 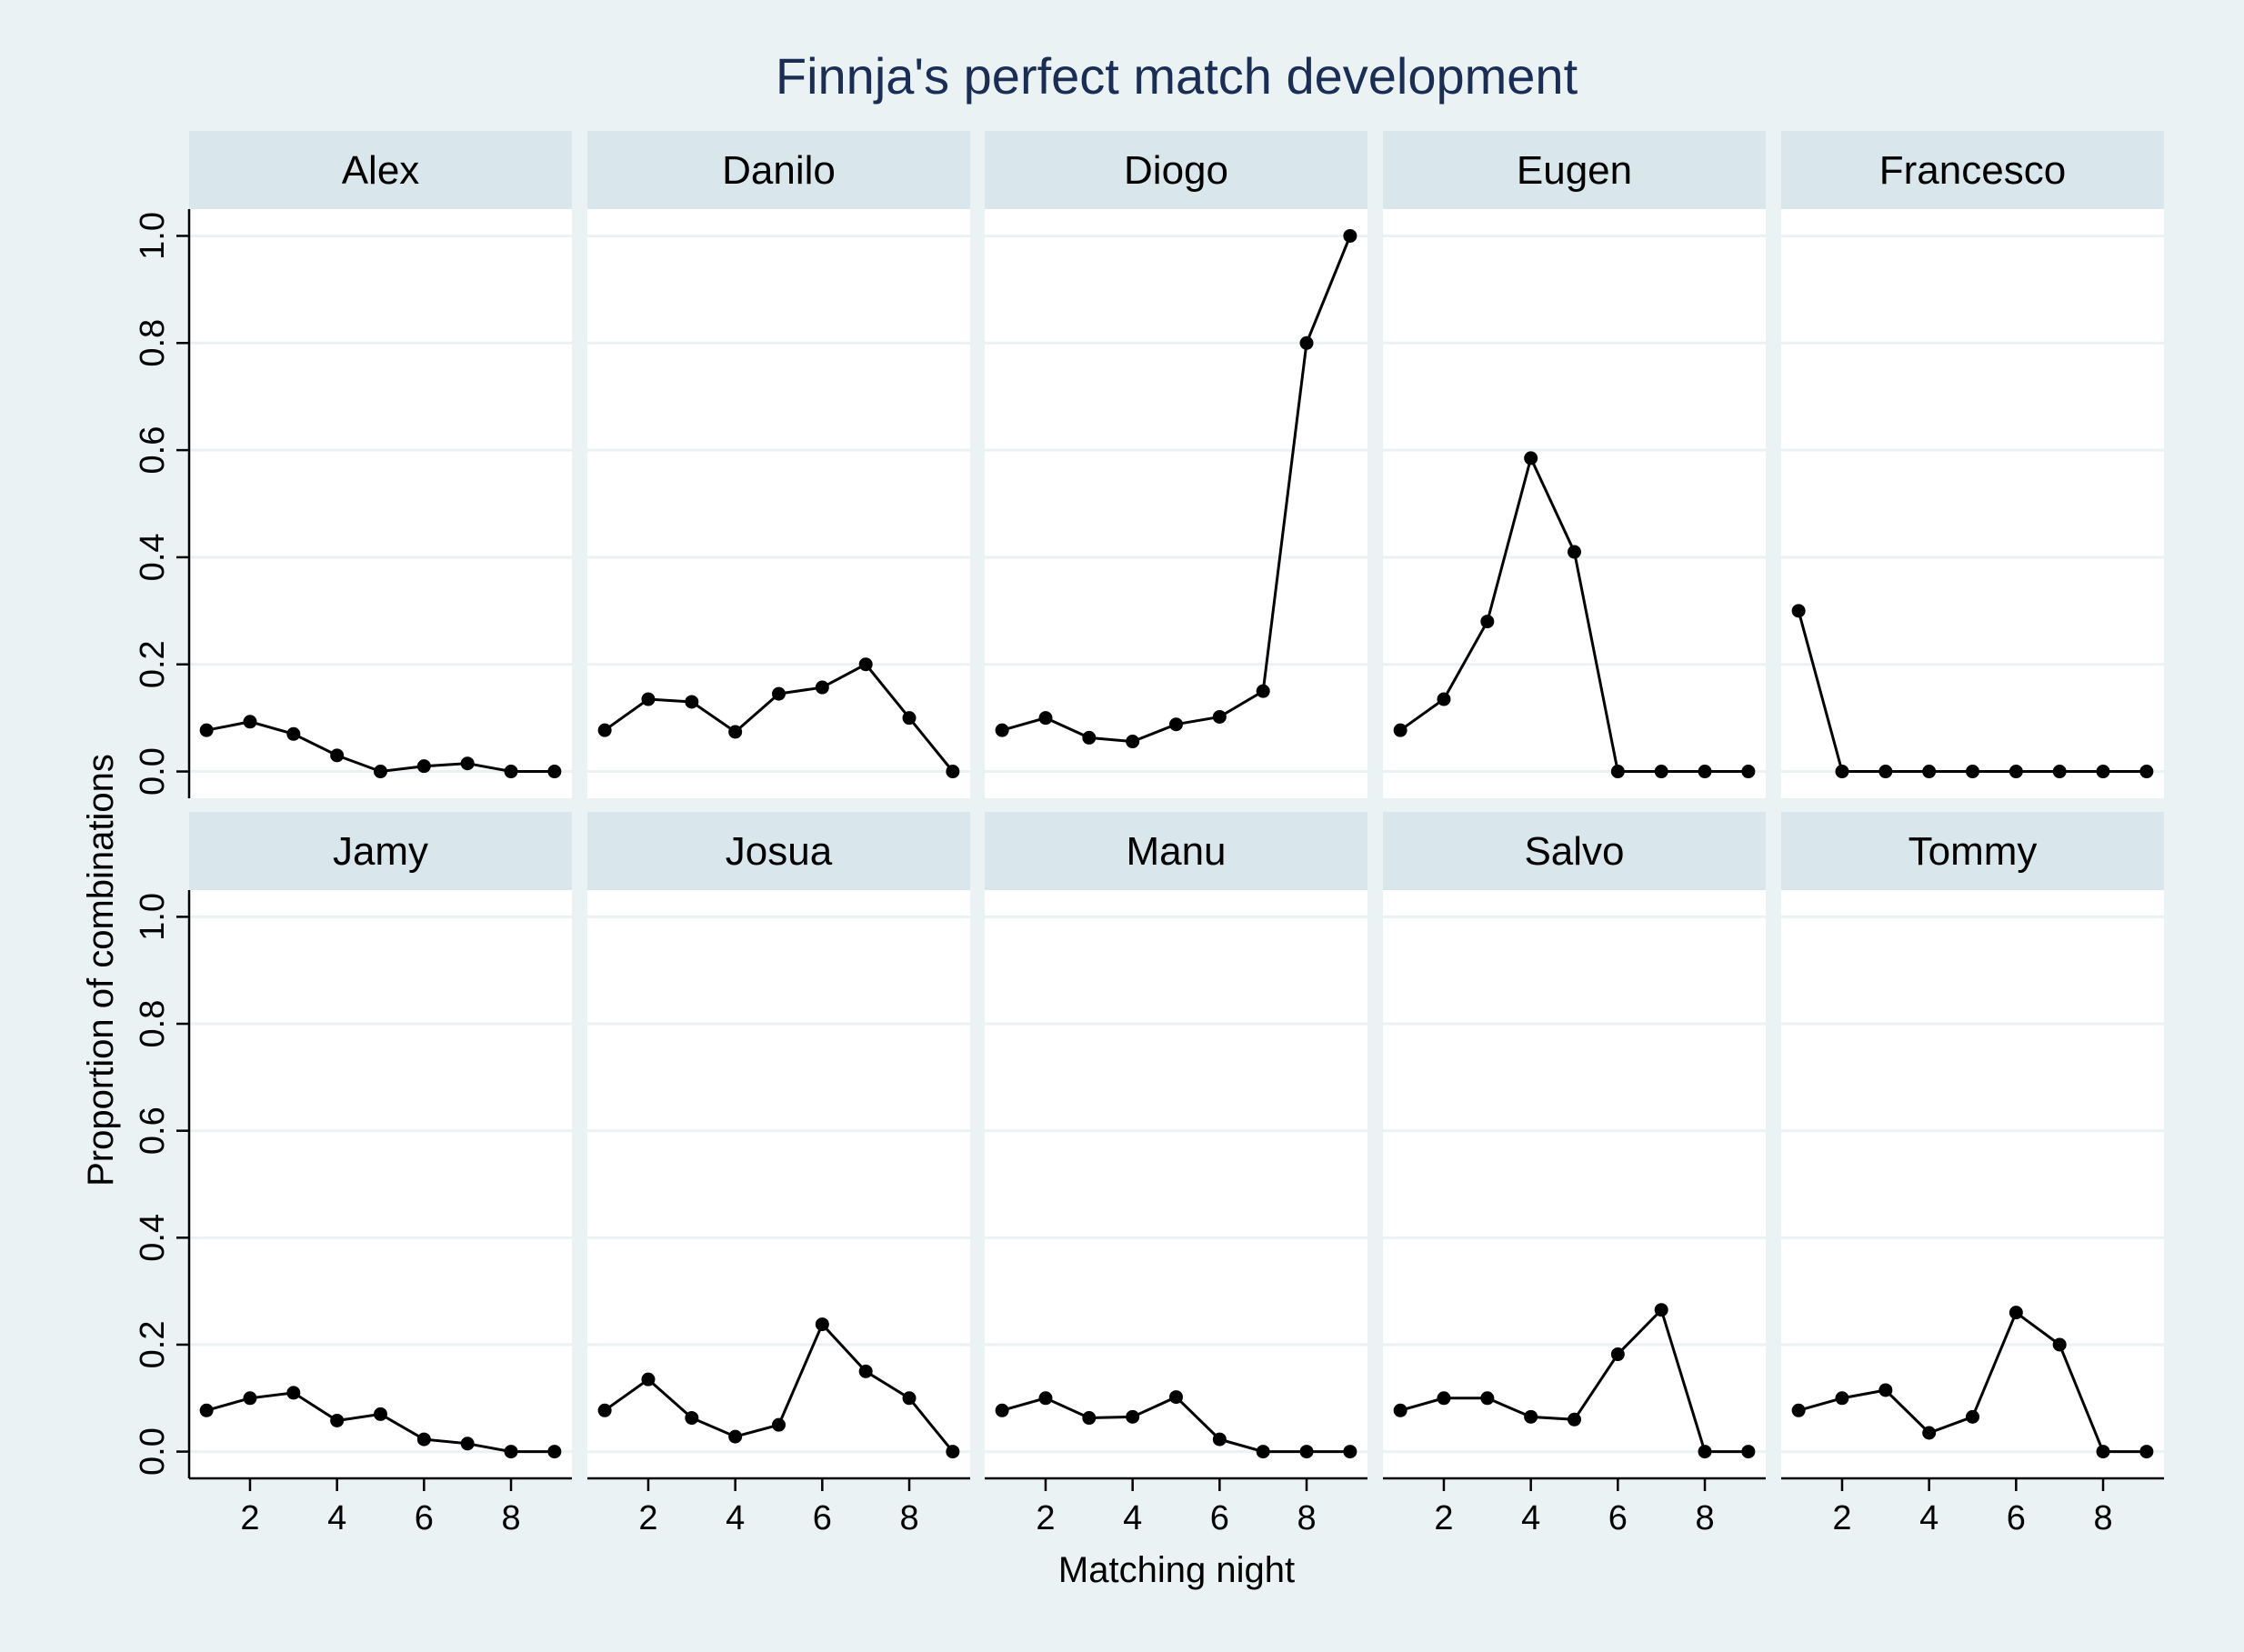 I want to click on panel-title: Eugen, so click(x=1574, y=170).